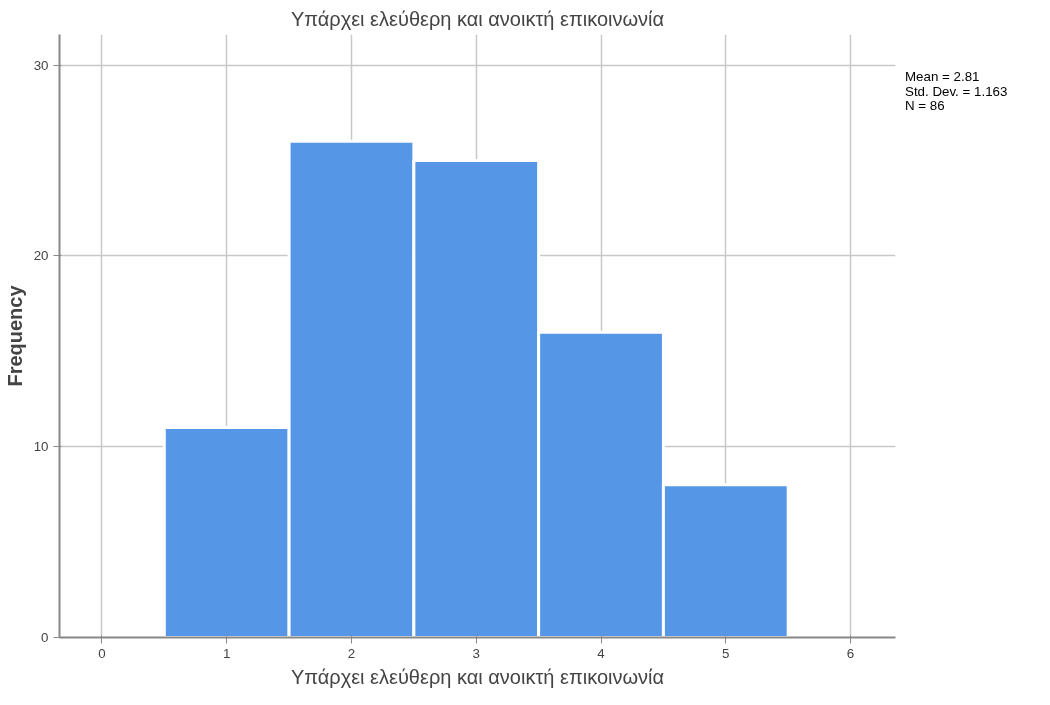 This screenshot has width=1050, height=705. Describe the element at coordinates (925, 106) in the screenshot. I see `text: N = 86` at that location.